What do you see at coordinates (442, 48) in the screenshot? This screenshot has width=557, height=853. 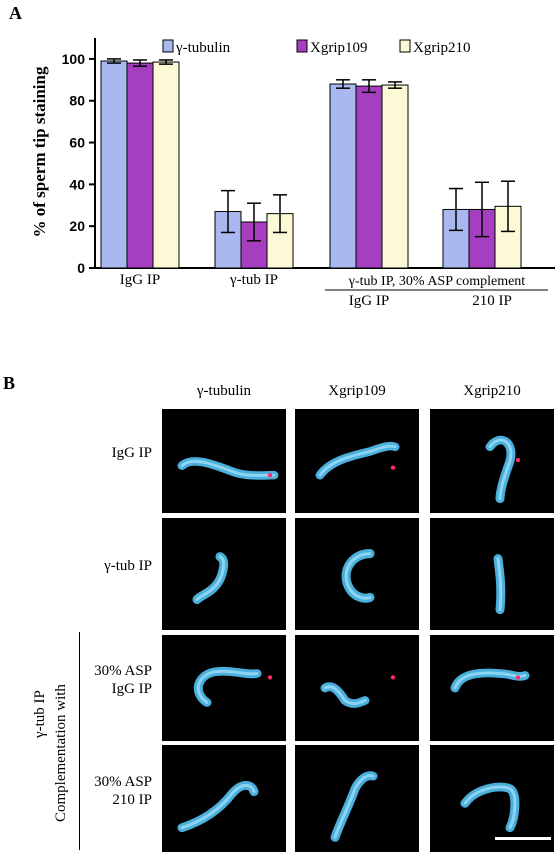 I see `legend-label: Xgrip210` at bounding box center [442, 48].